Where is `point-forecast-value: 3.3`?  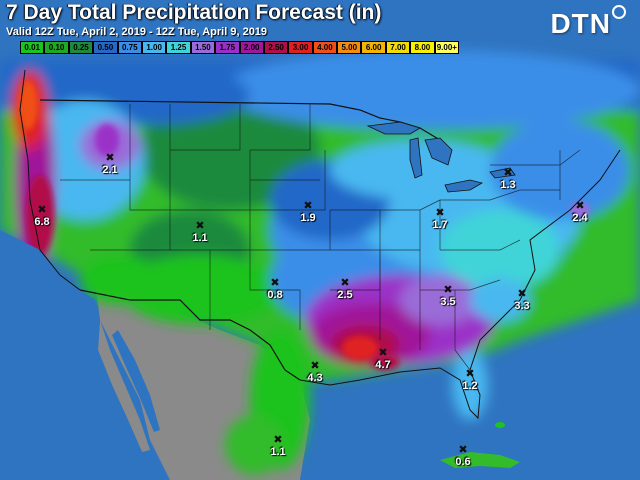
point-forecast-value: 3.3 is located at coordinates (522, 306).